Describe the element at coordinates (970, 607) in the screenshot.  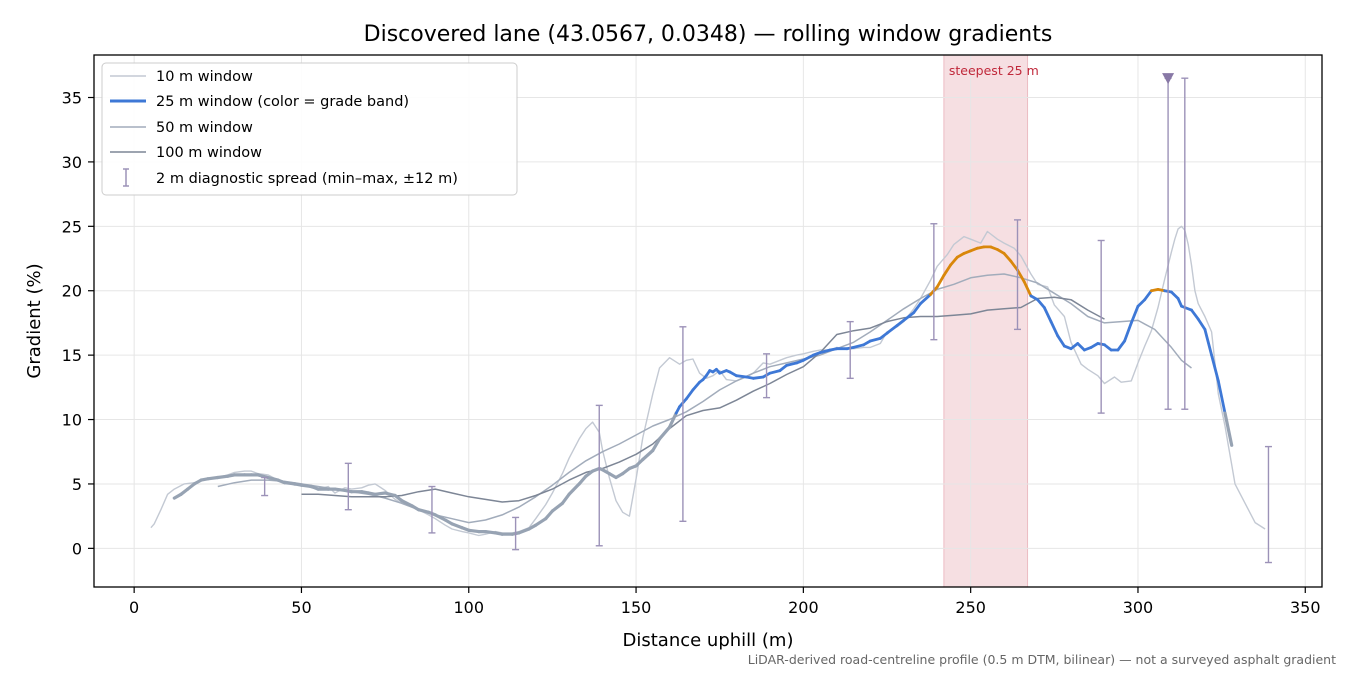
I see `x-tick-label: 250` at that location.